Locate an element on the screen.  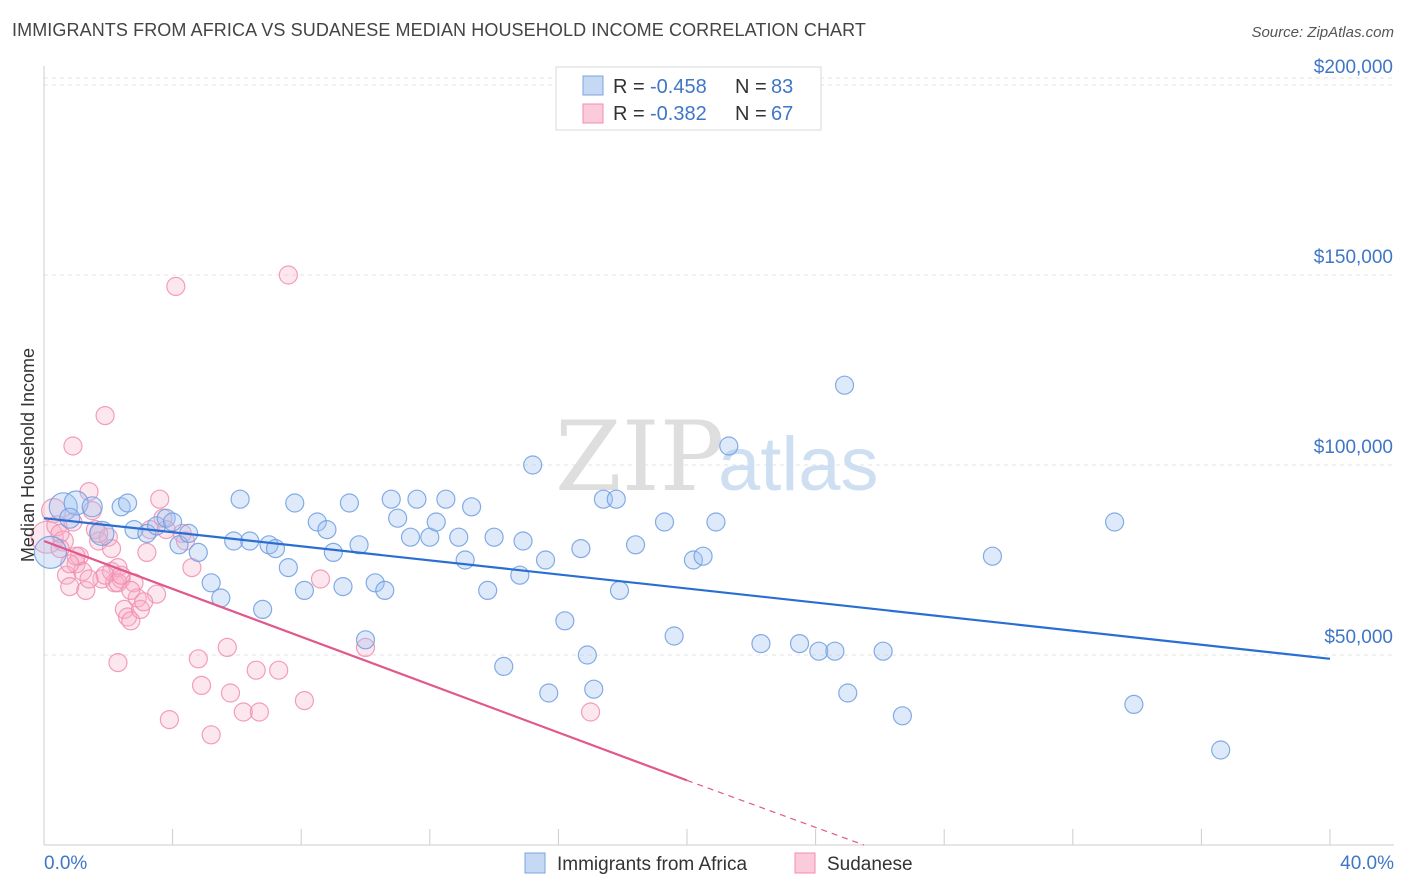
watermark-atlas: atlas is located at coordinates (798, 464).